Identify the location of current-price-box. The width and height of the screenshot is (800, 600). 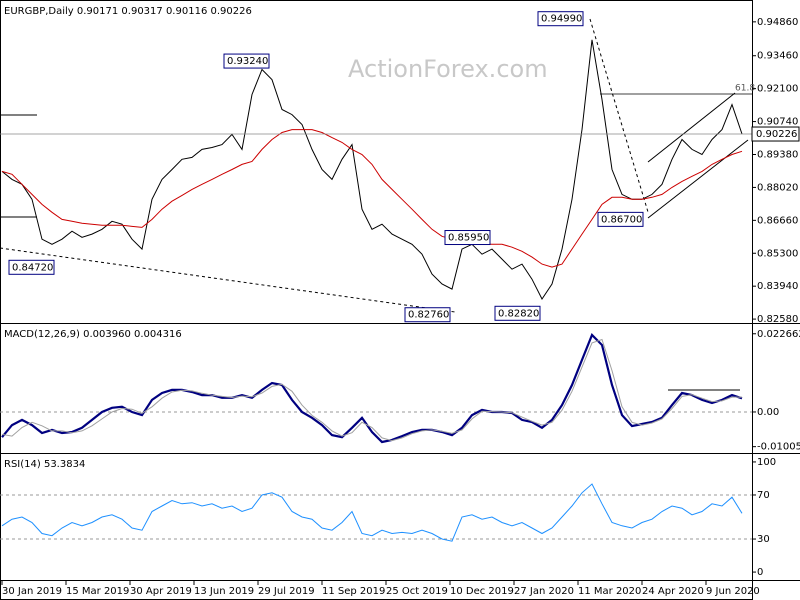
(775, 134).